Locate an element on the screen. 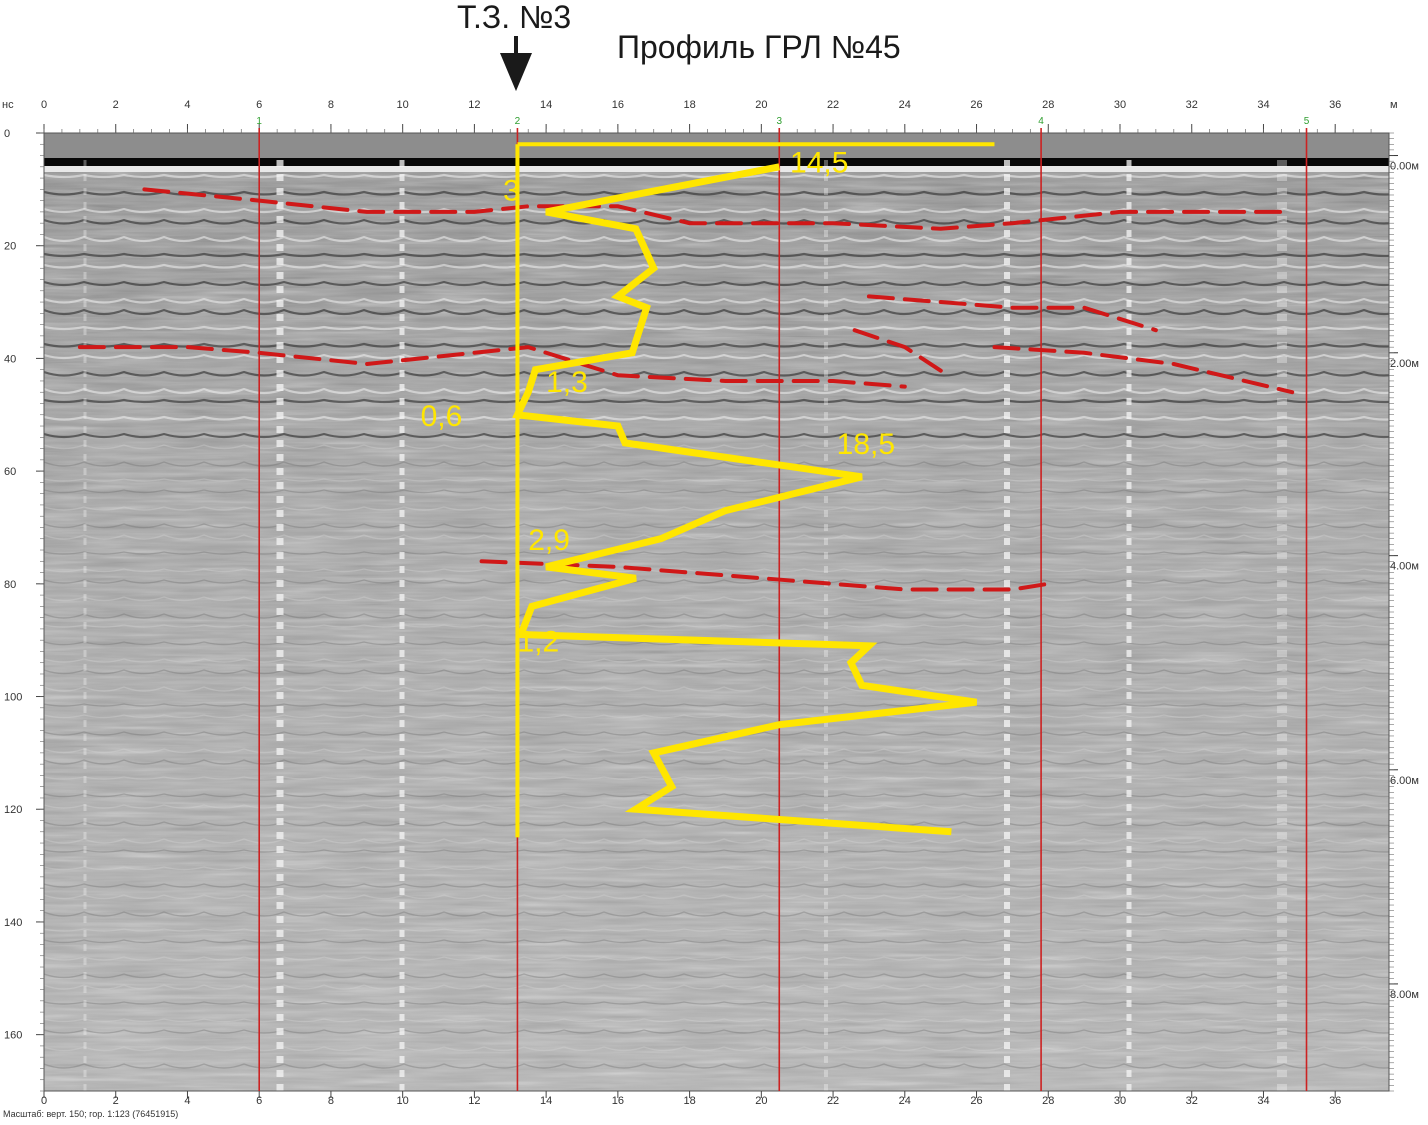 This screenshot has width=1428, height=1125. y-unit-label: нс is located at coordinates (8, 105).